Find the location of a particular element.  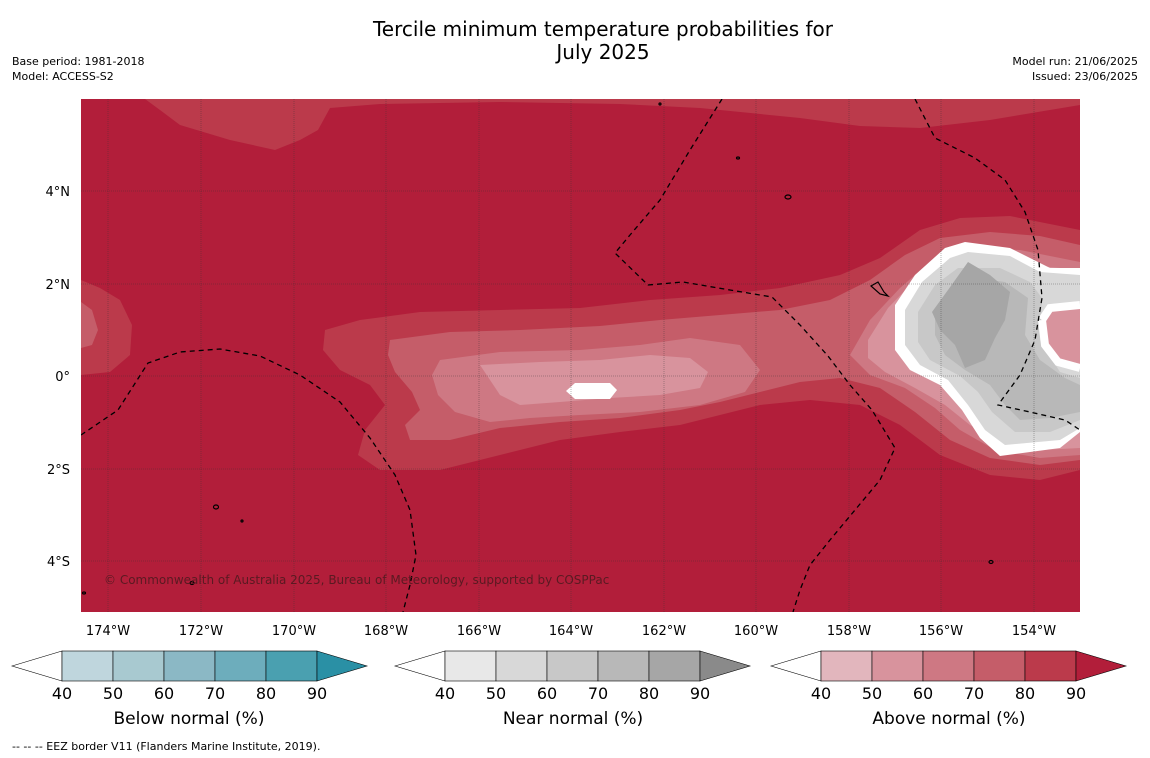

colorbar-near-label: Near normal (%) is located at coordinates (573, 719).